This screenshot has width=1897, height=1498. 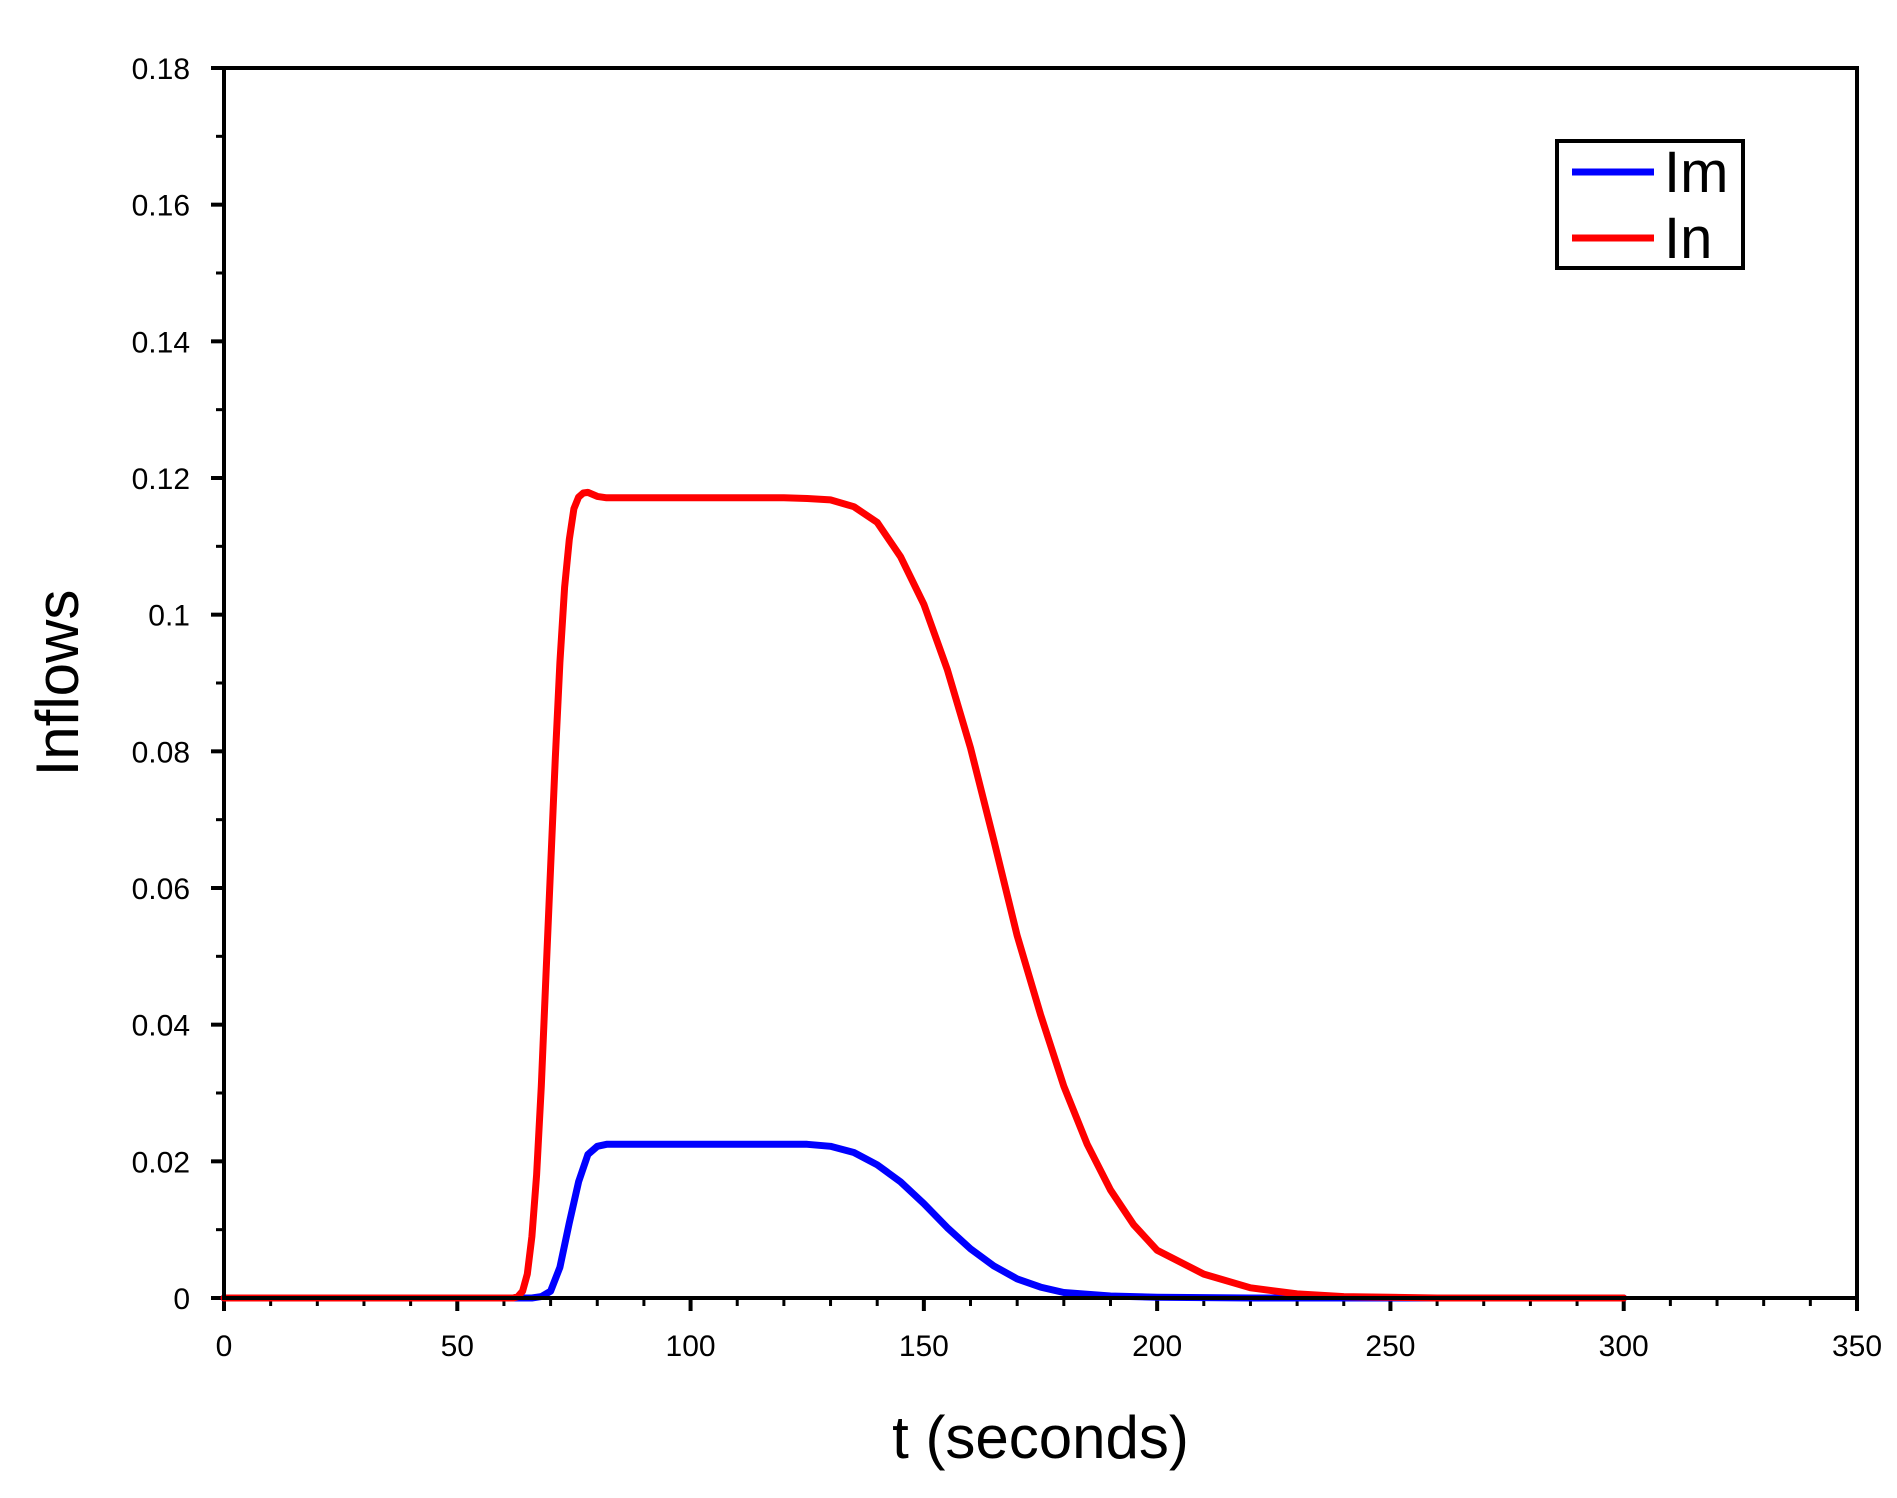 I want to click on y-tick-label: 0.02, so click(x=161, y=1162).